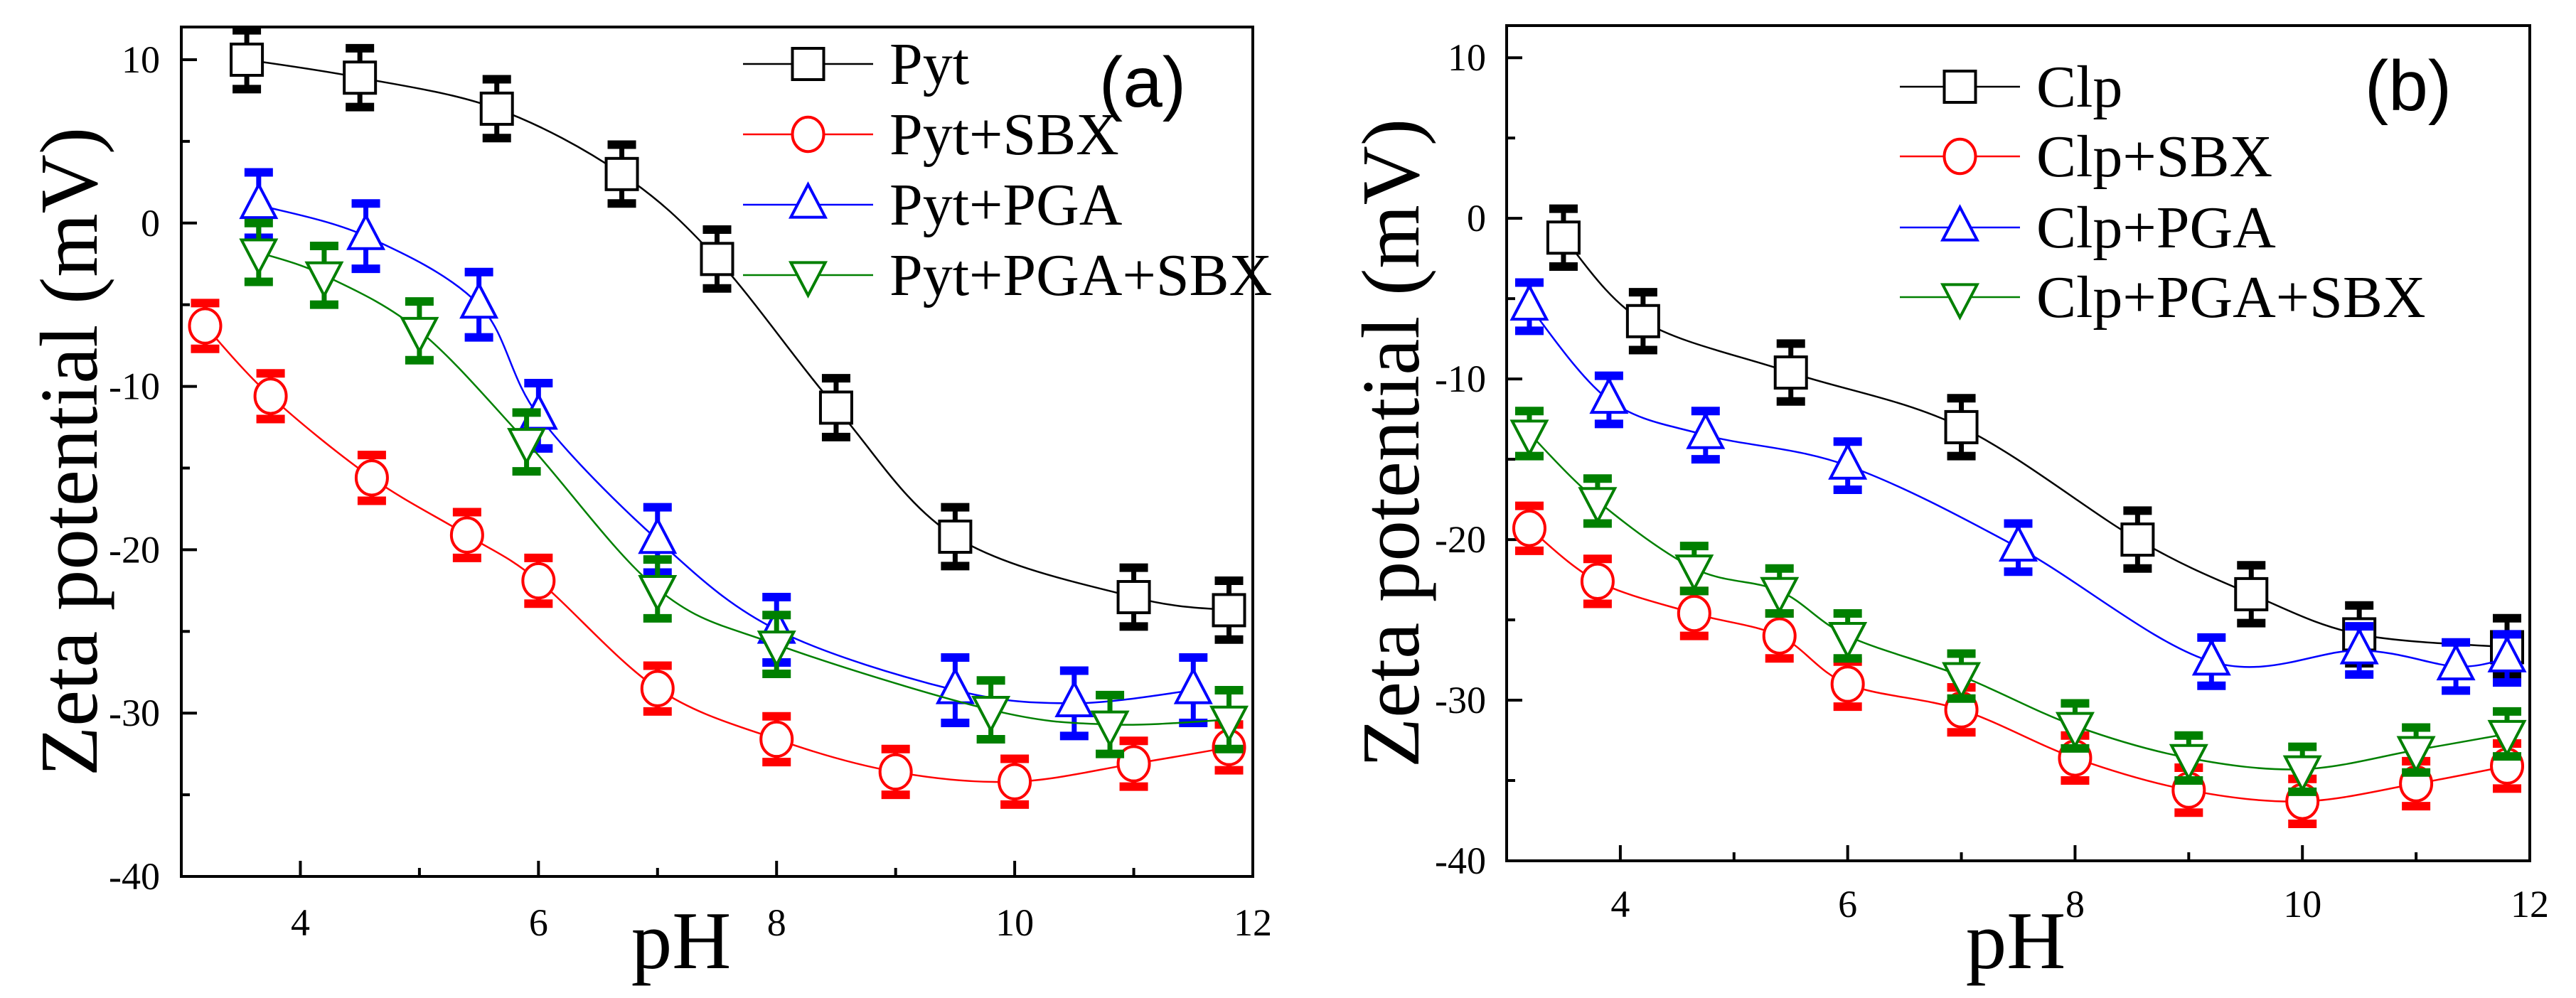 The height and width of the screenshot is (998, 2576). I want to click on legend-label: Clp, so click(2079, 87).